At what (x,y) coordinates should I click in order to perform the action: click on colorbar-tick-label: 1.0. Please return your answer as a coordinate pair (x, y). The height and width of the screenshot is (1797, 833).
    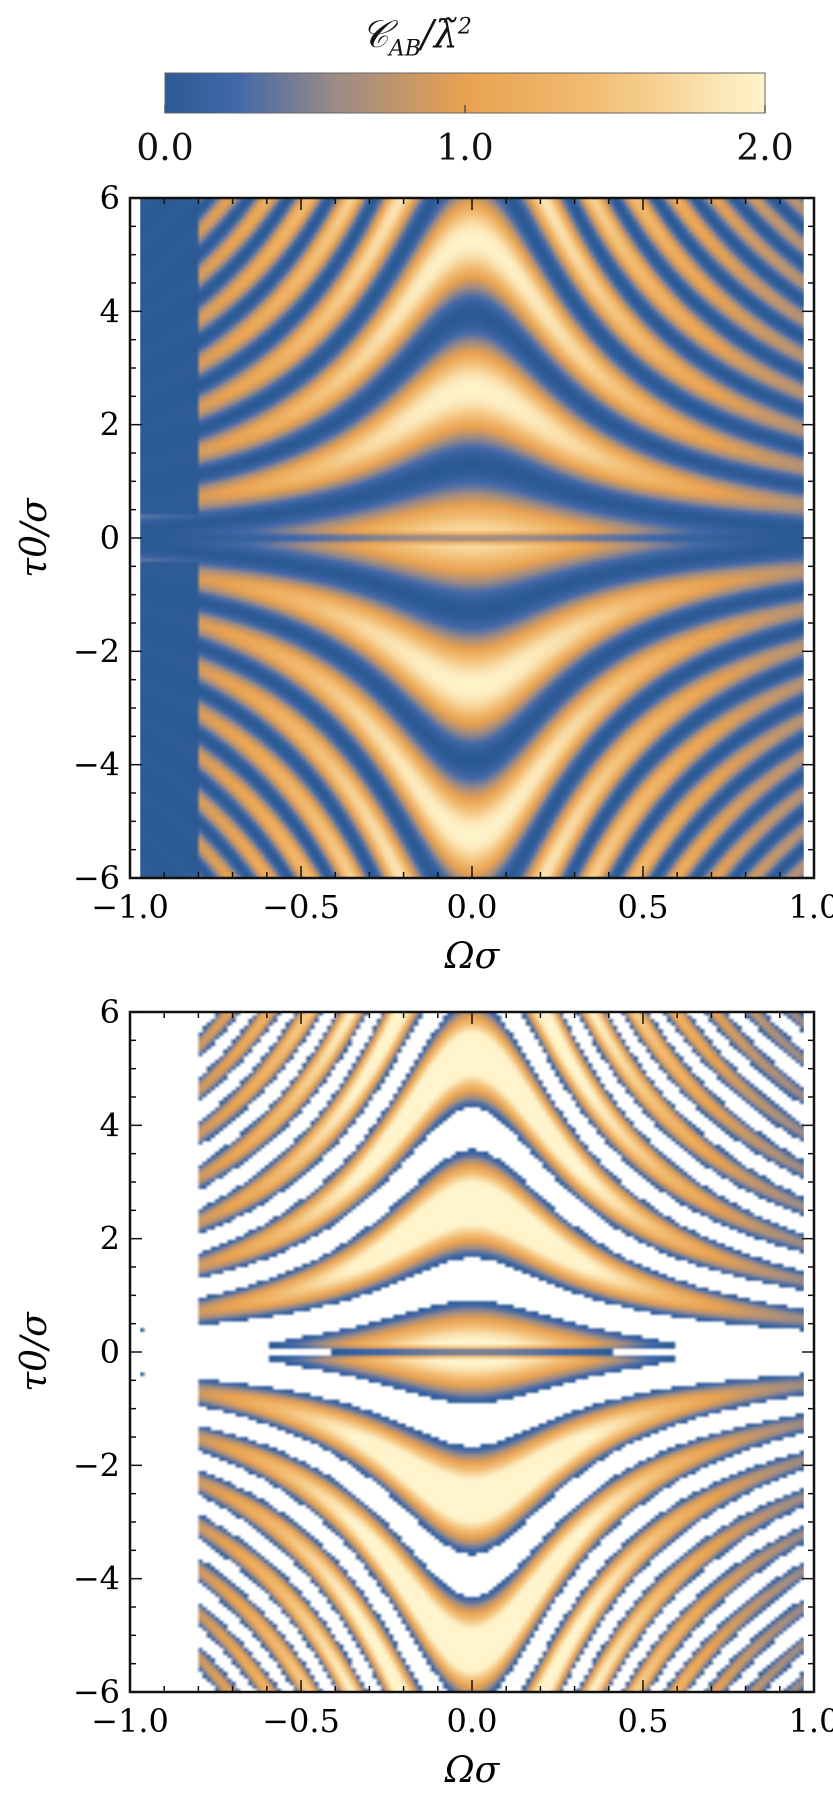
    Looking at the image, I should click on (465, 148).